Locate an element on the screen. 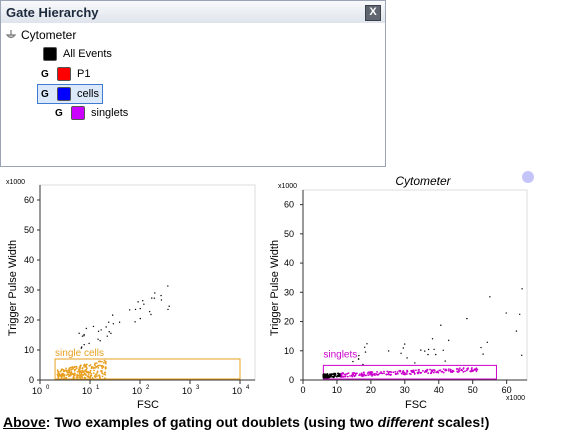  x-tick-exponent: 1 is located at coordinates (98, 388).